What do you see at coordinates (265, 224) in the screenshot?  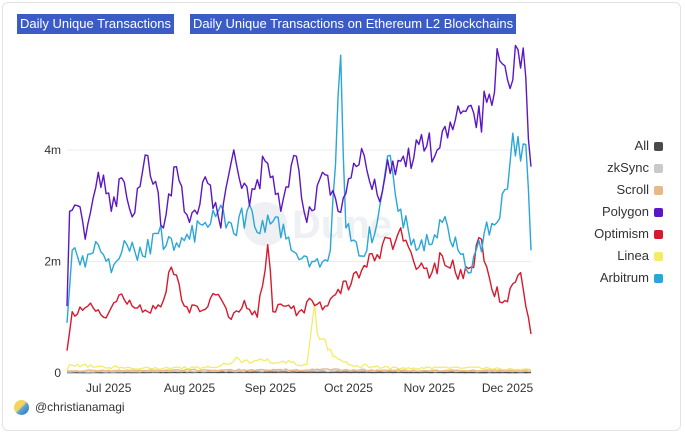 I see `dune-logo-icon` at bounding box center [265, 224].